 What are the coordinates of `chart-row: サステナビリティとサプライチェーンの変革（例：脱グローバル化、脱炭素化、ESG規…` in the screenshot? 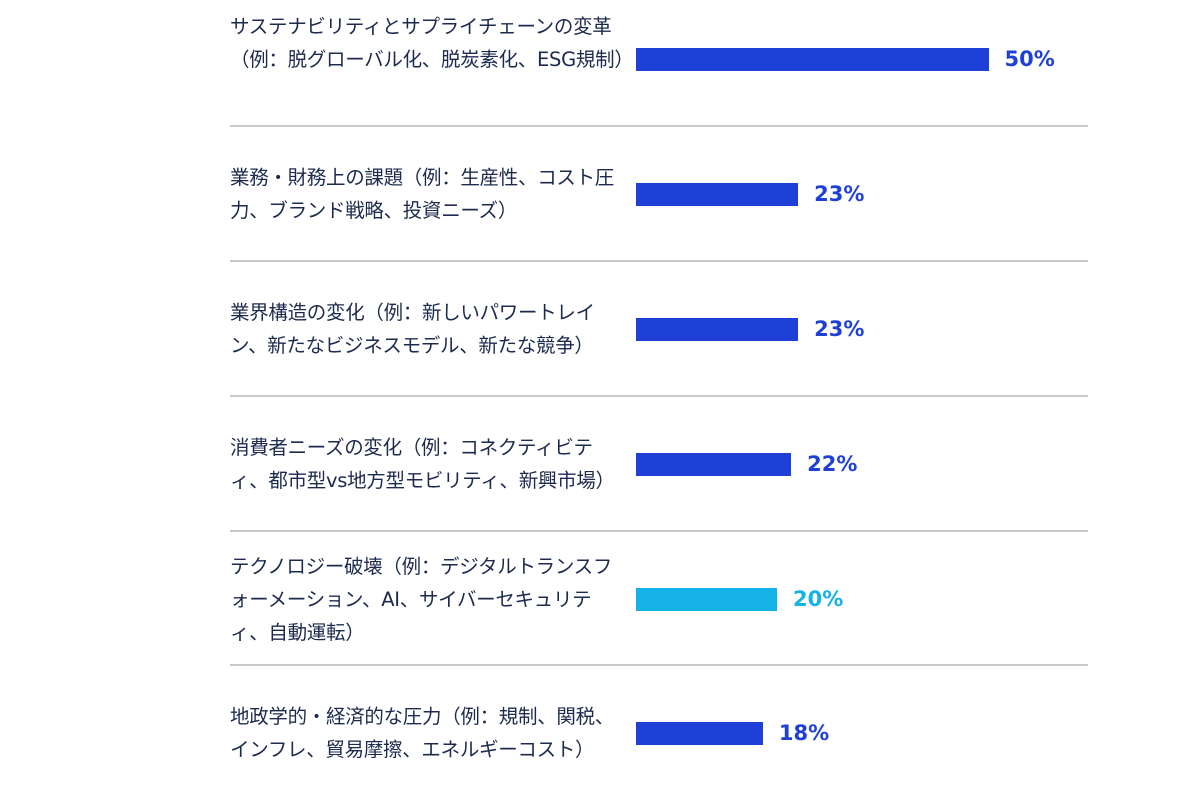 It's located at (659, 67).